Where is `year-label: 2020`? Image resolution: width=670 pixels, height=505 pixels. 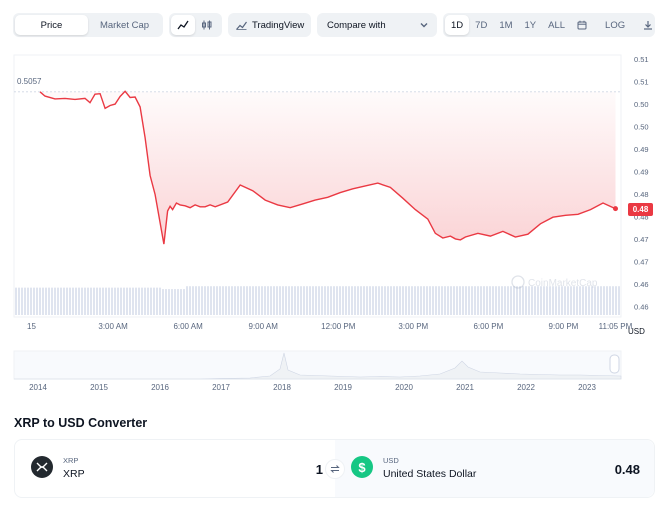
year-label: 2020 is located at coordinates (404, 387).